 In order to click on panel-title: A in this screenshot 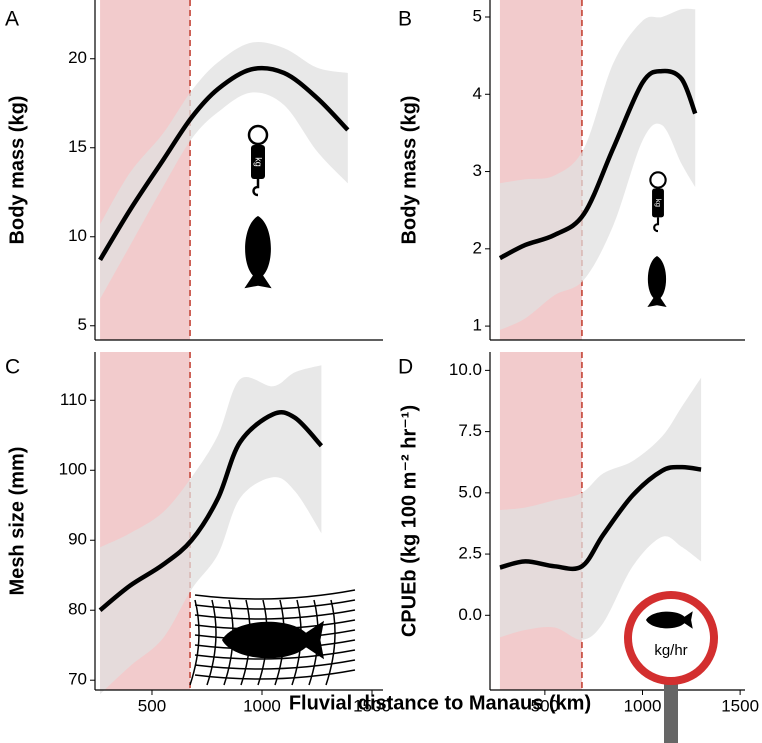, I will do `click(12, 19)`.